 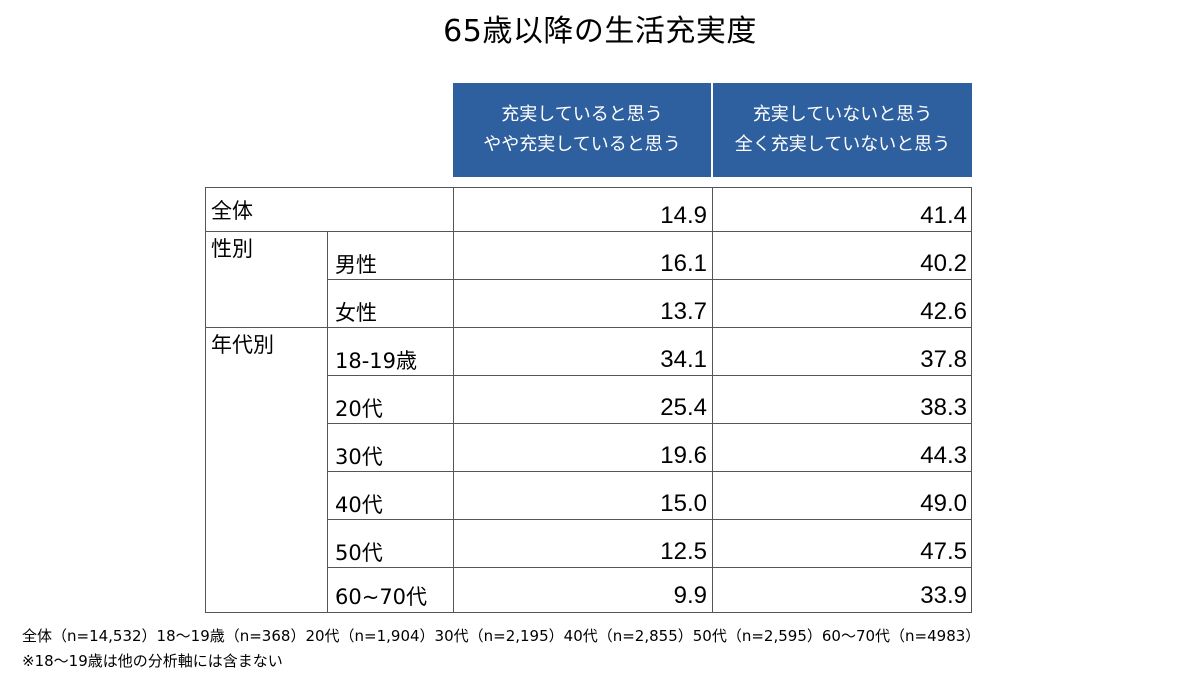 What do you see at coordinates (683, 407) in the screenshot?
I see `value-satisfied-20s: 25.4` at bounding box center [683, 407].